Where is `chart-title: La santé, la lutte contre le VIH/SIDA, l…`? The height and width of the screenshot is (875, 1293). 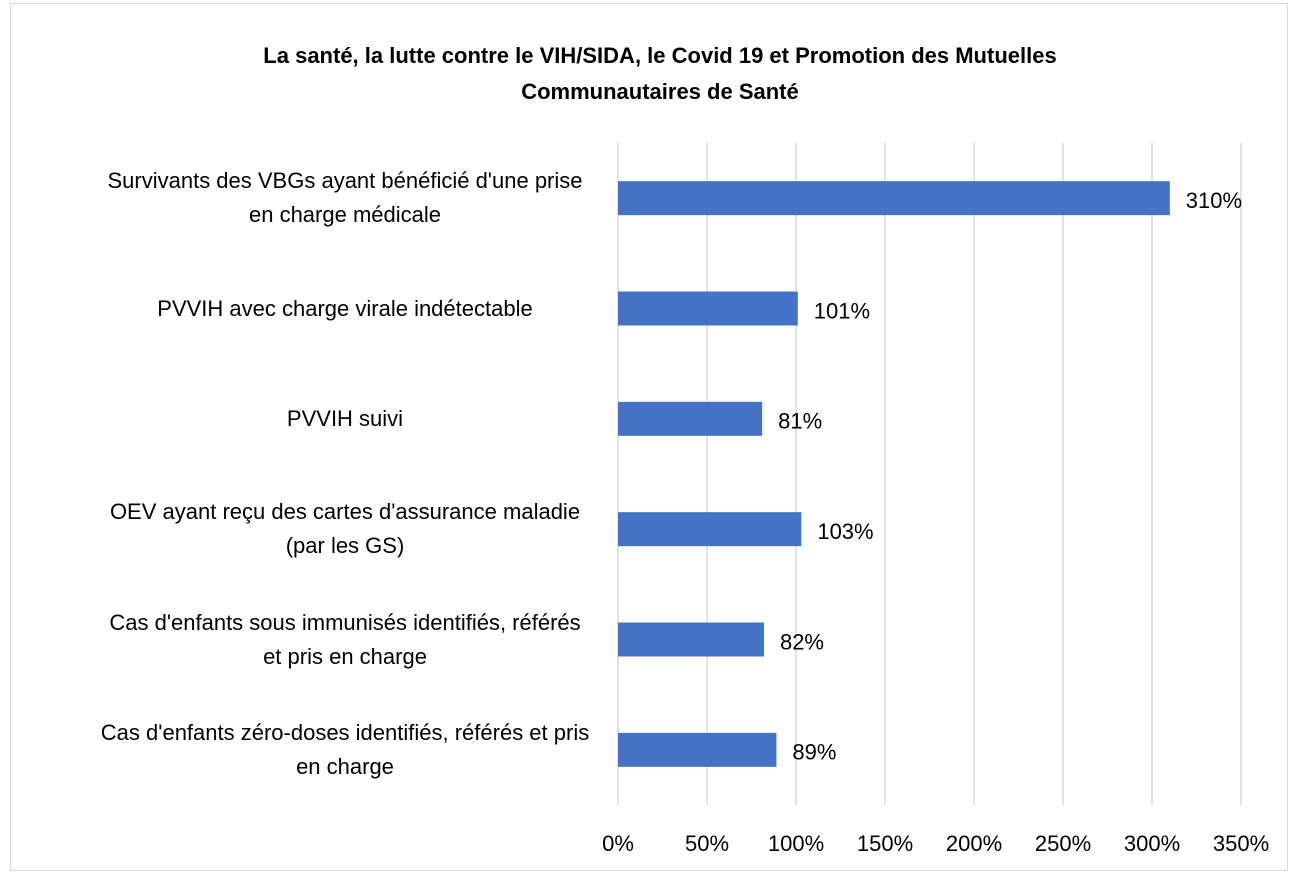 chart-title: La santé, la lutte contre le VIH/SIDA, l… is located at coordinates (660, 73).